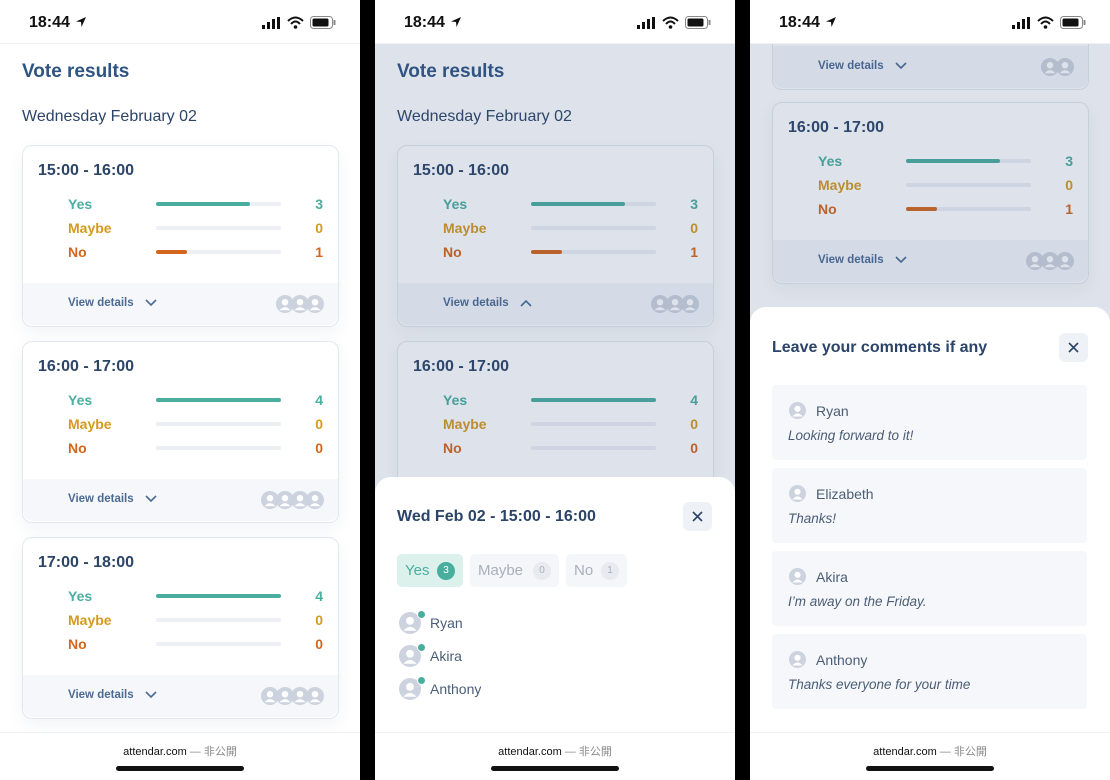 Image resolution: width=1110 pixels, height=780 pixels. I want to click on slot-time: 17:00 - 18:00, so click(86, 562).